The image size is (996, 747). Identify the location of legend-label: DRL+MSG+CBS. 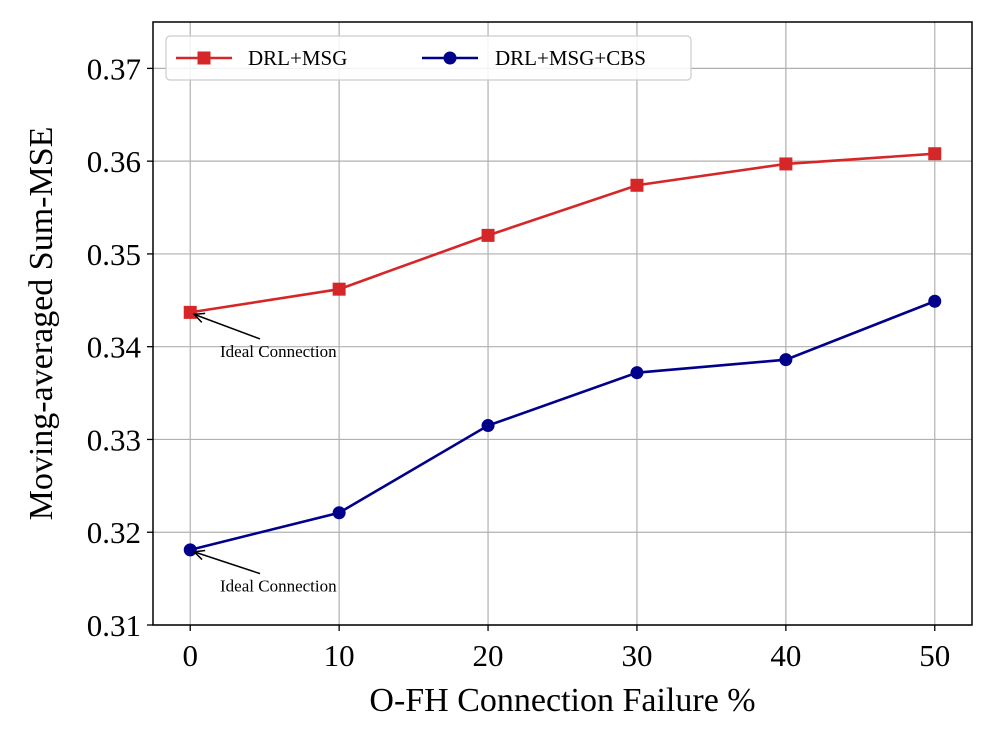
(570, 58).